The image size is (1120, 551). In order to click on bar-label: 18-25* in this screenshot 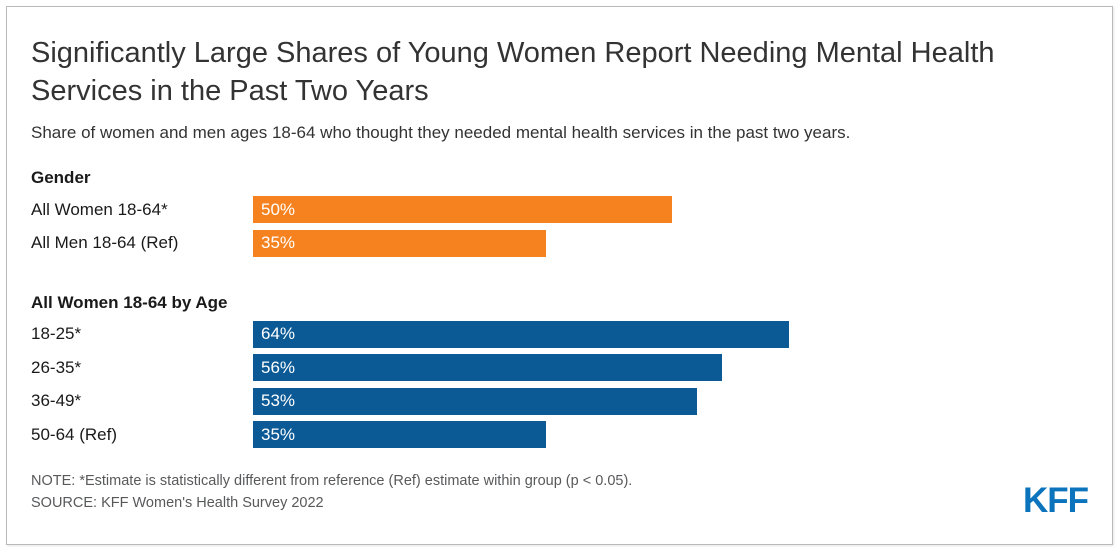, I will do `click(56, 333)`.